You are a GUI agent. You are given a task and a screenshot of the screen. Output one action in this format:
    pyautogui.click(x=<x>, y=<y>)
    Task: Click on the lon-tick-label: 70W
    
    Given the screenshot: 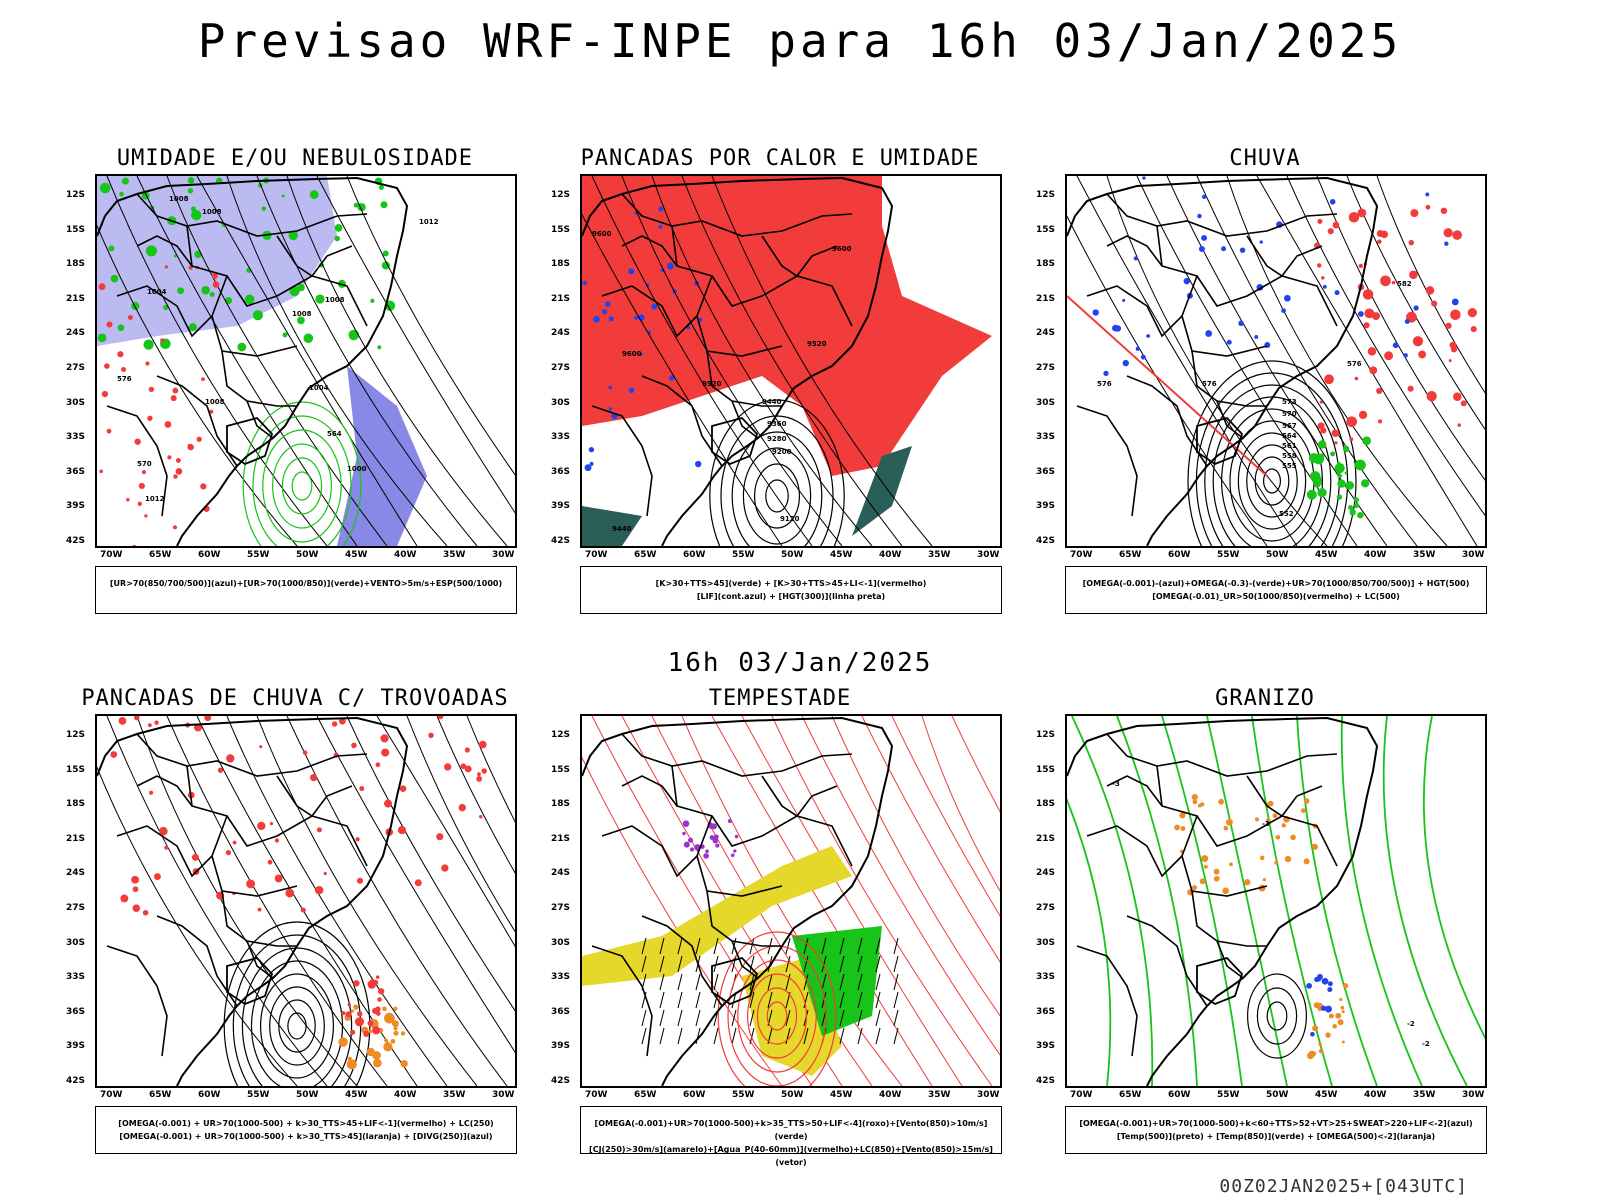 What is the action you would take?
    pyautogui.click(x=111, y=1095)
    